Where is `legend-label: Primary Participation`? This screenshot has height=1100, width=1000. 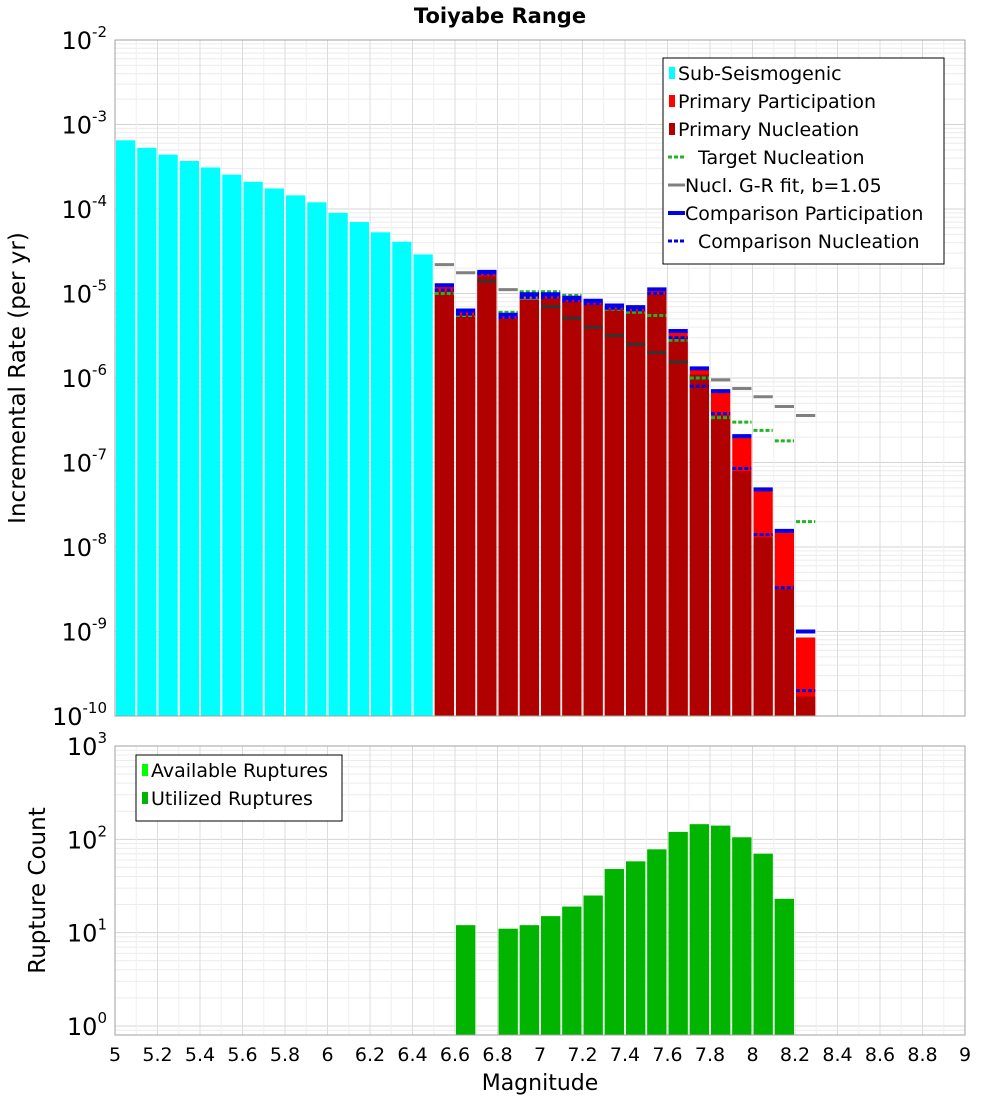
legend-label: Primary Participation is located at coordinates (777, 102).